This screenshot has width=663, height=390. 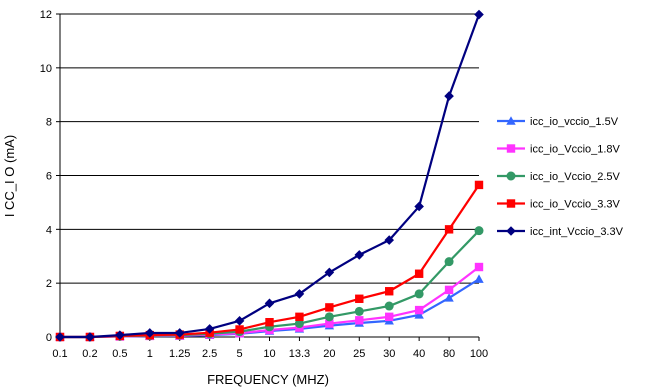 I want to click on y-tick-label: 8, so click(x=49, y=123).